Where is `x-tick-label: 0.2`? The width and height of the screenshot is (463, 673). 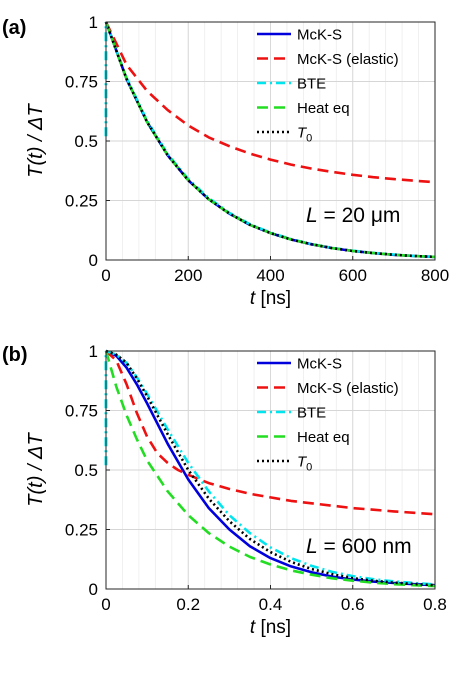
x-tick-label: 0.2 is located at coordinates (188, 604).